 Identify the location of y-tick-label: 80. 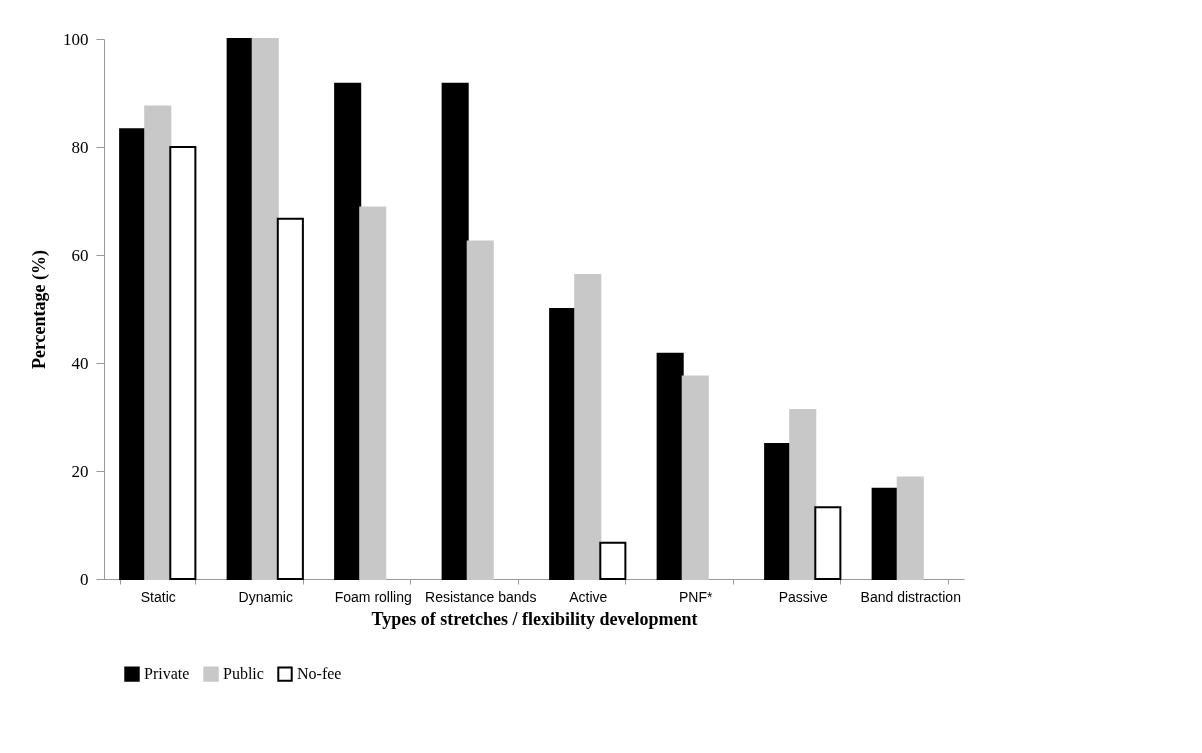
(80, 147).